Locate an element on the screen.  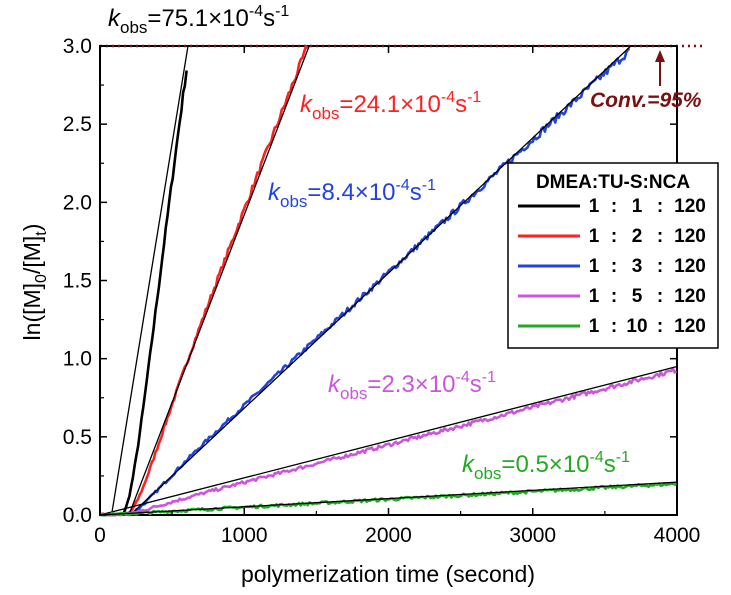
legend-ratio-b: 5 is located at coordinates (637, 296).